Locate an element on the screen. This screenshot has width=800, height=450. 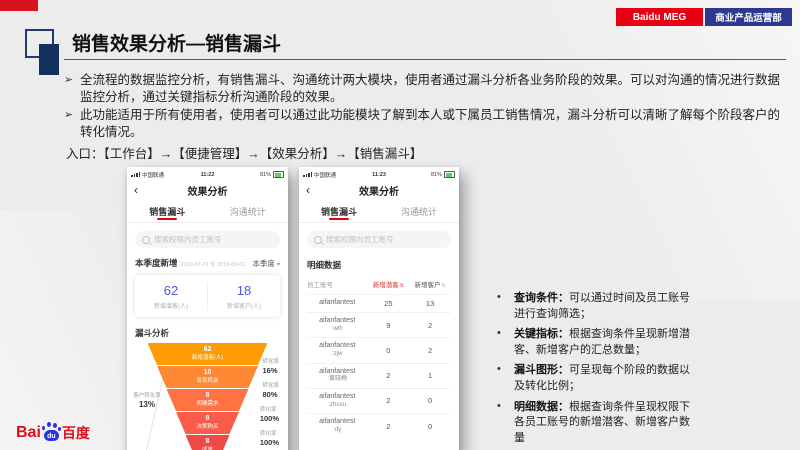
overall-conversion-value: 13% is located at coordinates (146, 405).